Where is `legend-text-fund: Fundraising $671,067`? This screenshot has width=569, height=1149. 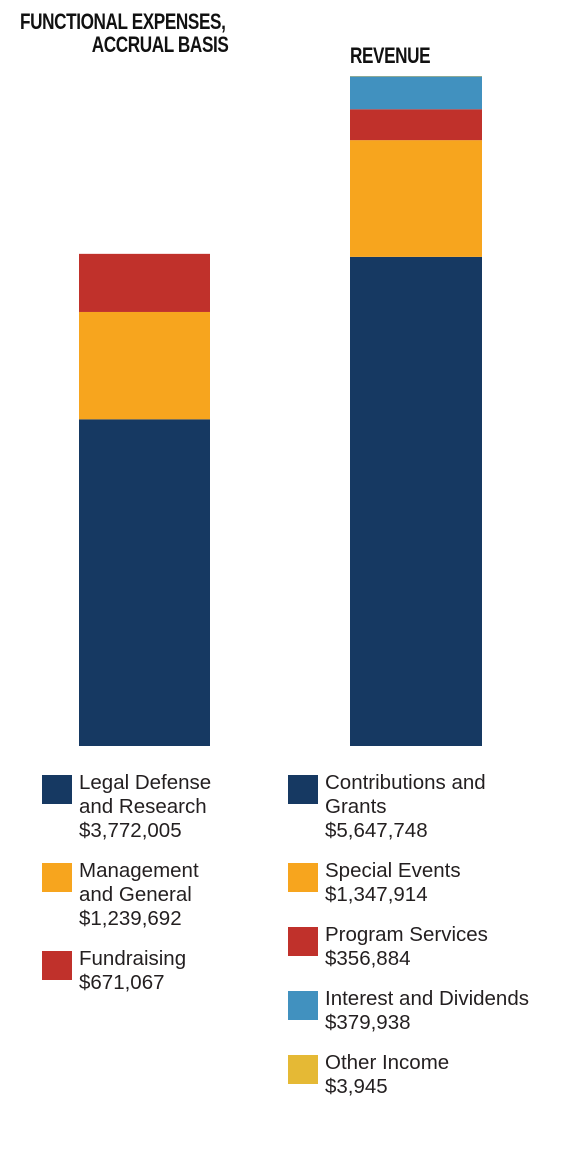
legend-text-fund: Fundraising $671,067 is located at coordinates (132, 971).